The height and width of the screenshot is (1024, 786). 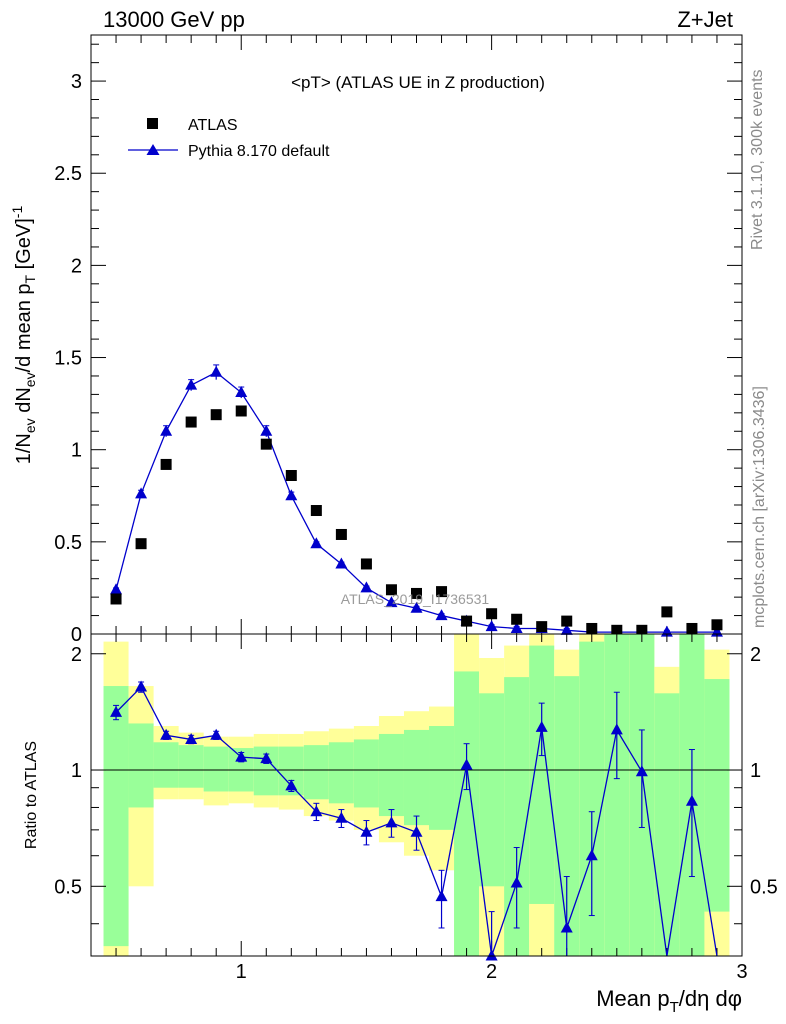 What do you see at coordinates (68, 359) in the screenshot?
I see `y-tick-label: 1.5` at bounding box center [68, 359].